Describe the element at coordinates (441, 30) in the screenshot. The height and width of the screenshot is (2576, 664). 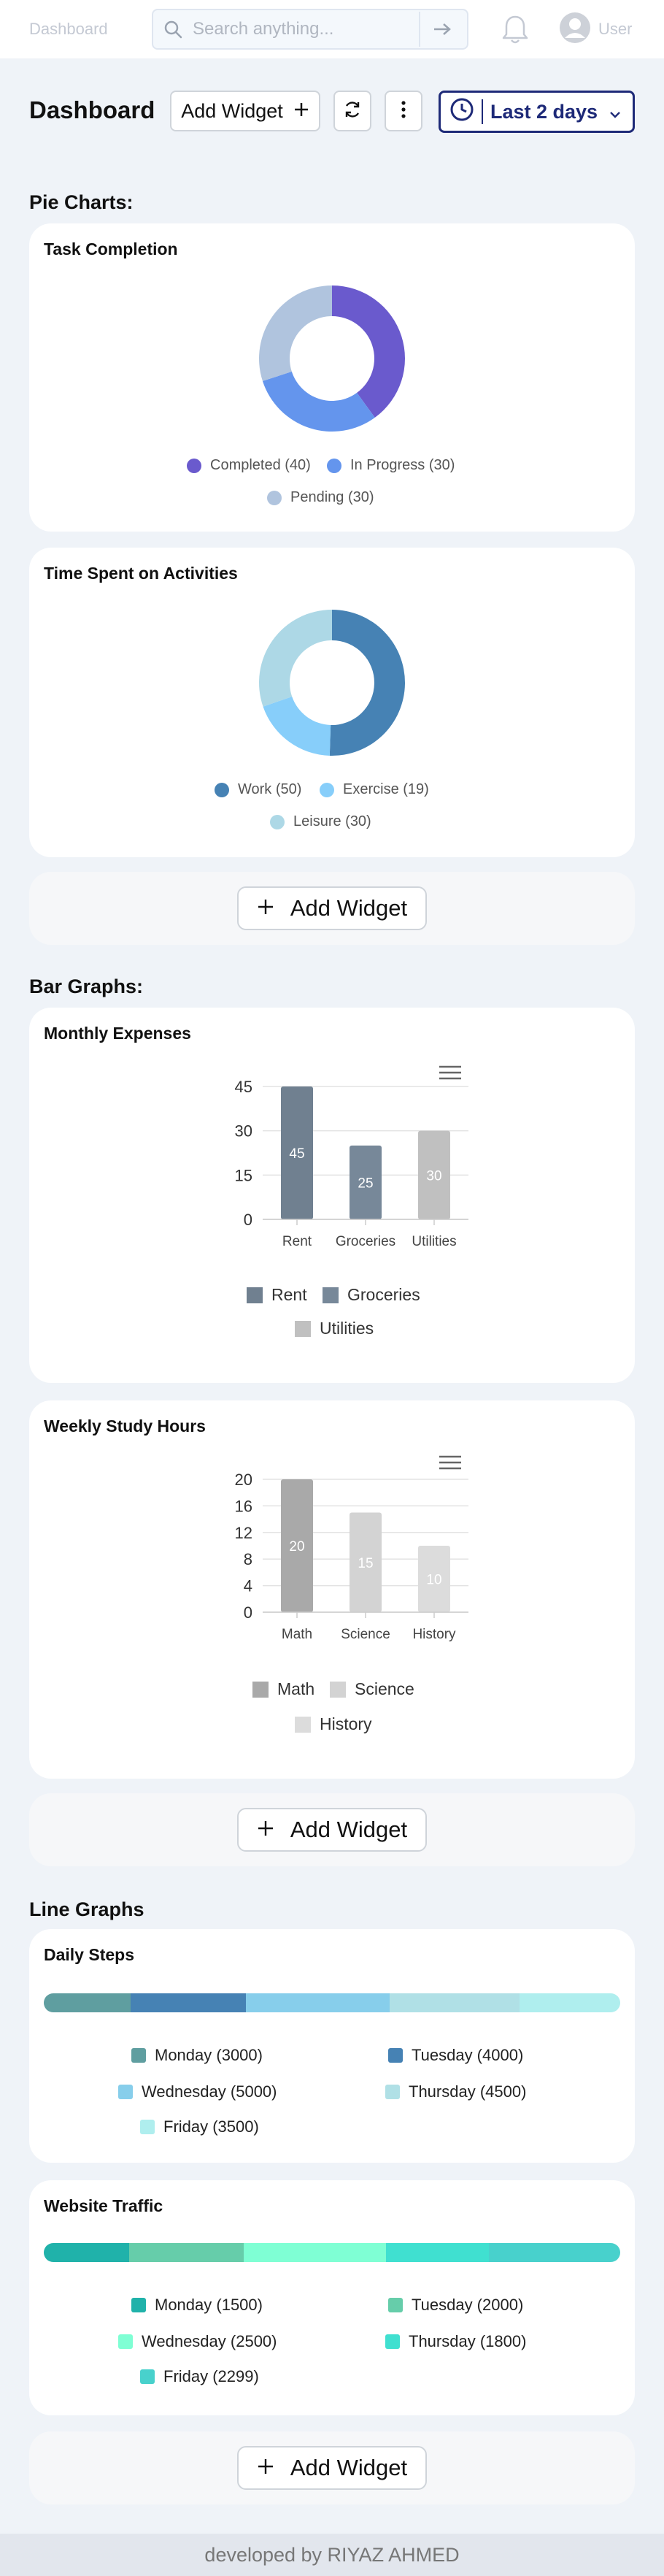
I see `search-submit-arrow-icon` at that location.